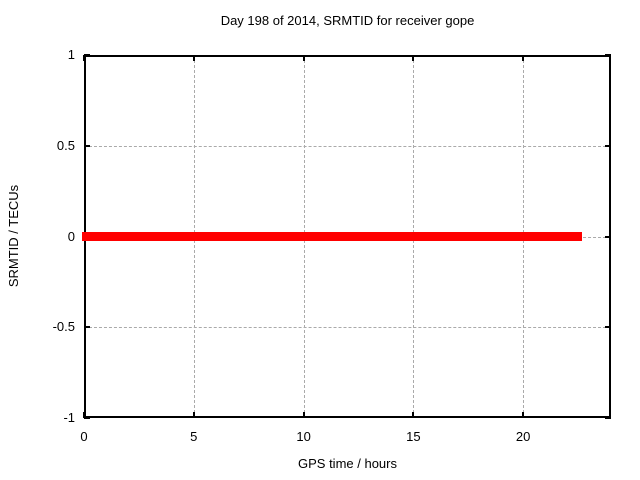 This screenshot has width=640, height=480. I want to click on y-tick-label: 0, so click(71, 236).